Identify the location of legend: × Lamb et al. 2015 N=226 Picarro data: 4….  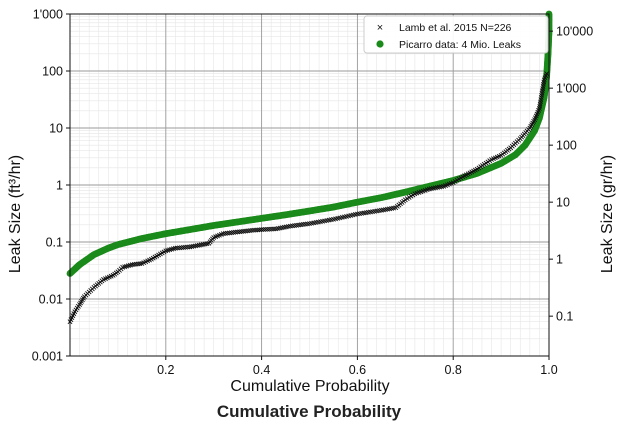
(456, 34).